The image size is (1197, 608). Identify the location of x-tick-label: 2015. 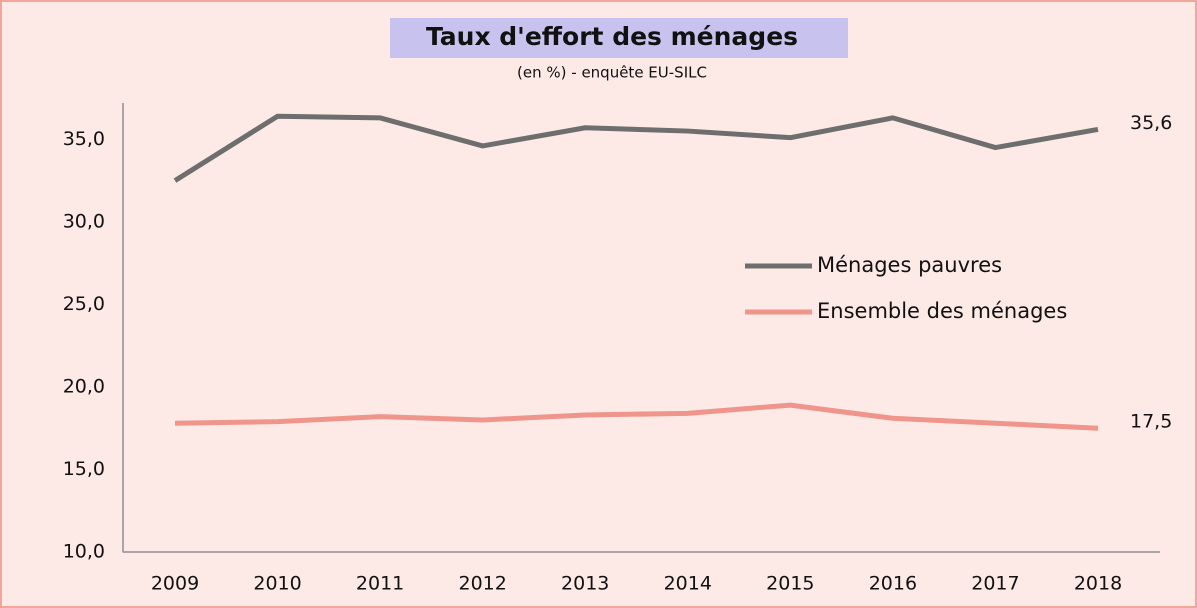
(790, 584).